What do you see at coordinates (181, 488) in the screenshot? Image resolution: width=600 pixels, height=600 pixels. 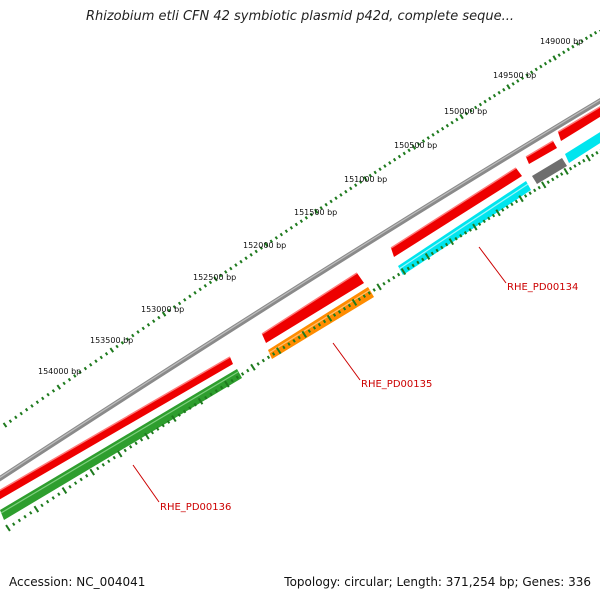 I see `gene-label-136: RHE_PD00136` at bounding box center [181, 488].